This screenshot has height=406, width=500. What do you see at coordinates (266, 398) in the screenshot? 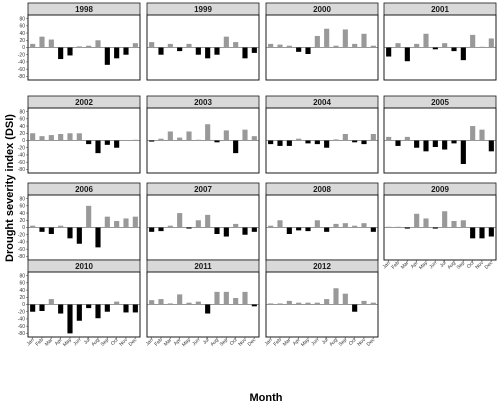
I see `x-axis-title: Month` at bounding box center [266, 398].